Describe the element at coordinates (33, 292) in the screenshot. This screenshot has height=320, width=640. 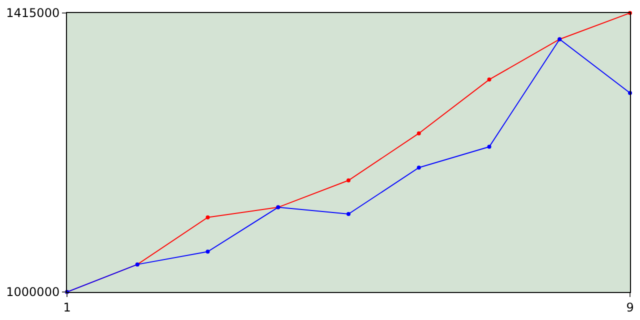
I see `y-tick-label: 1000000` at that location.